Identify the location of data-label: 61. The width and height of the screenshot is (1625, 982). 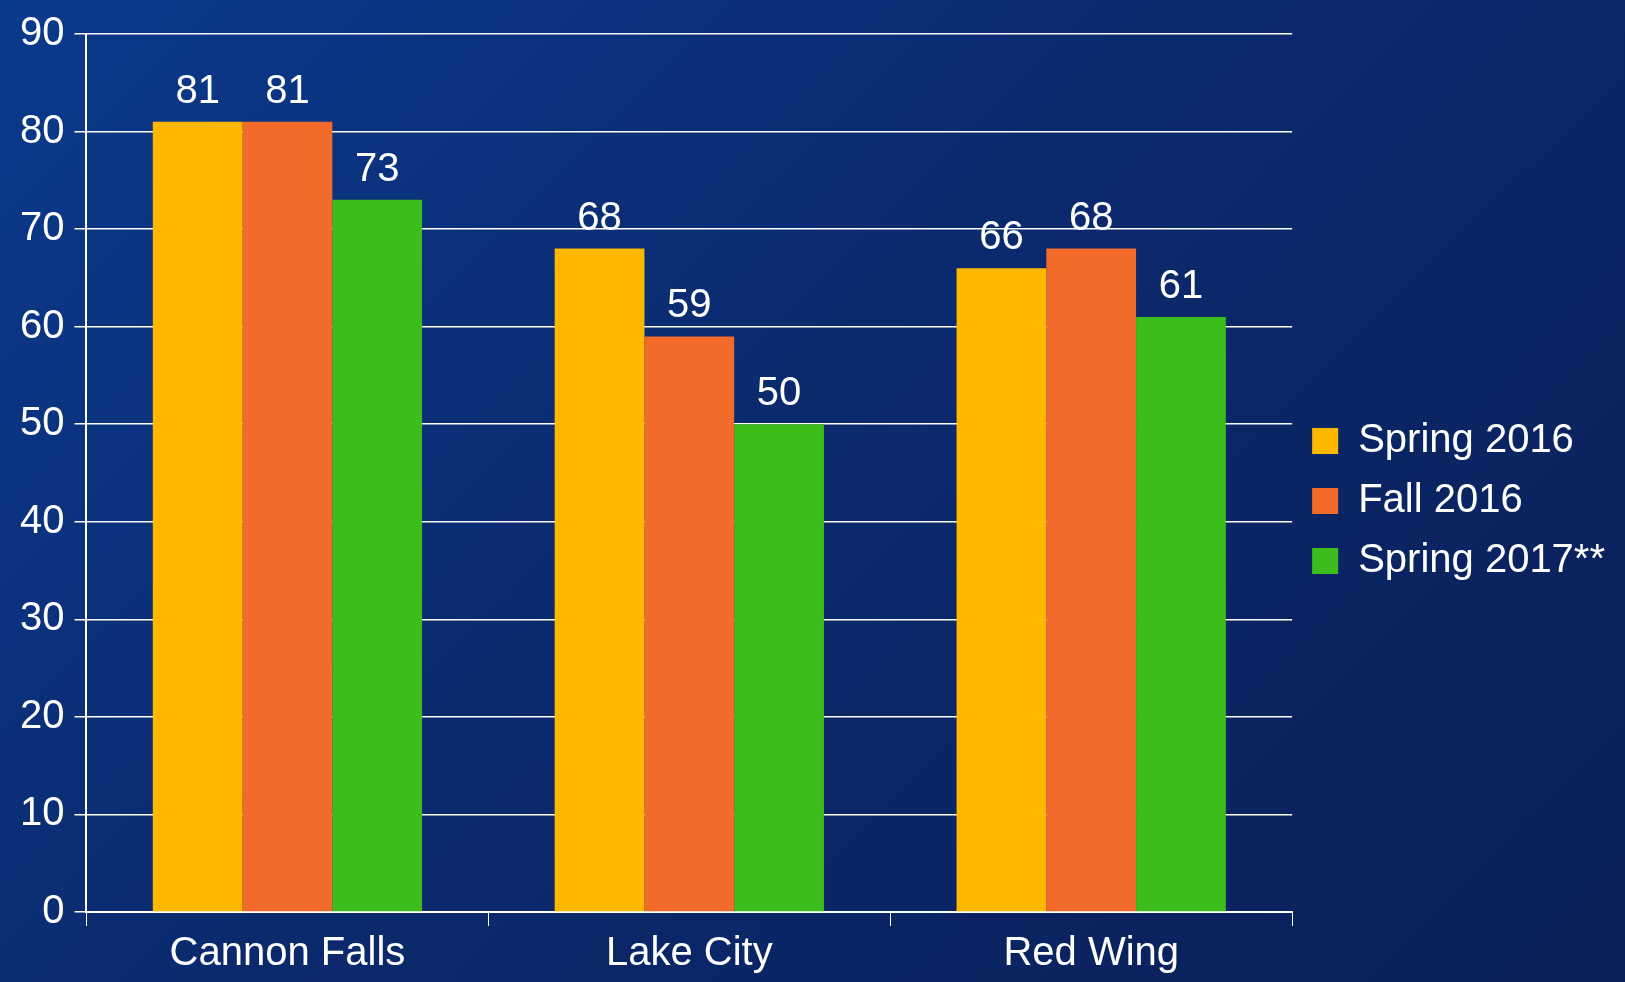
(1181, 283).